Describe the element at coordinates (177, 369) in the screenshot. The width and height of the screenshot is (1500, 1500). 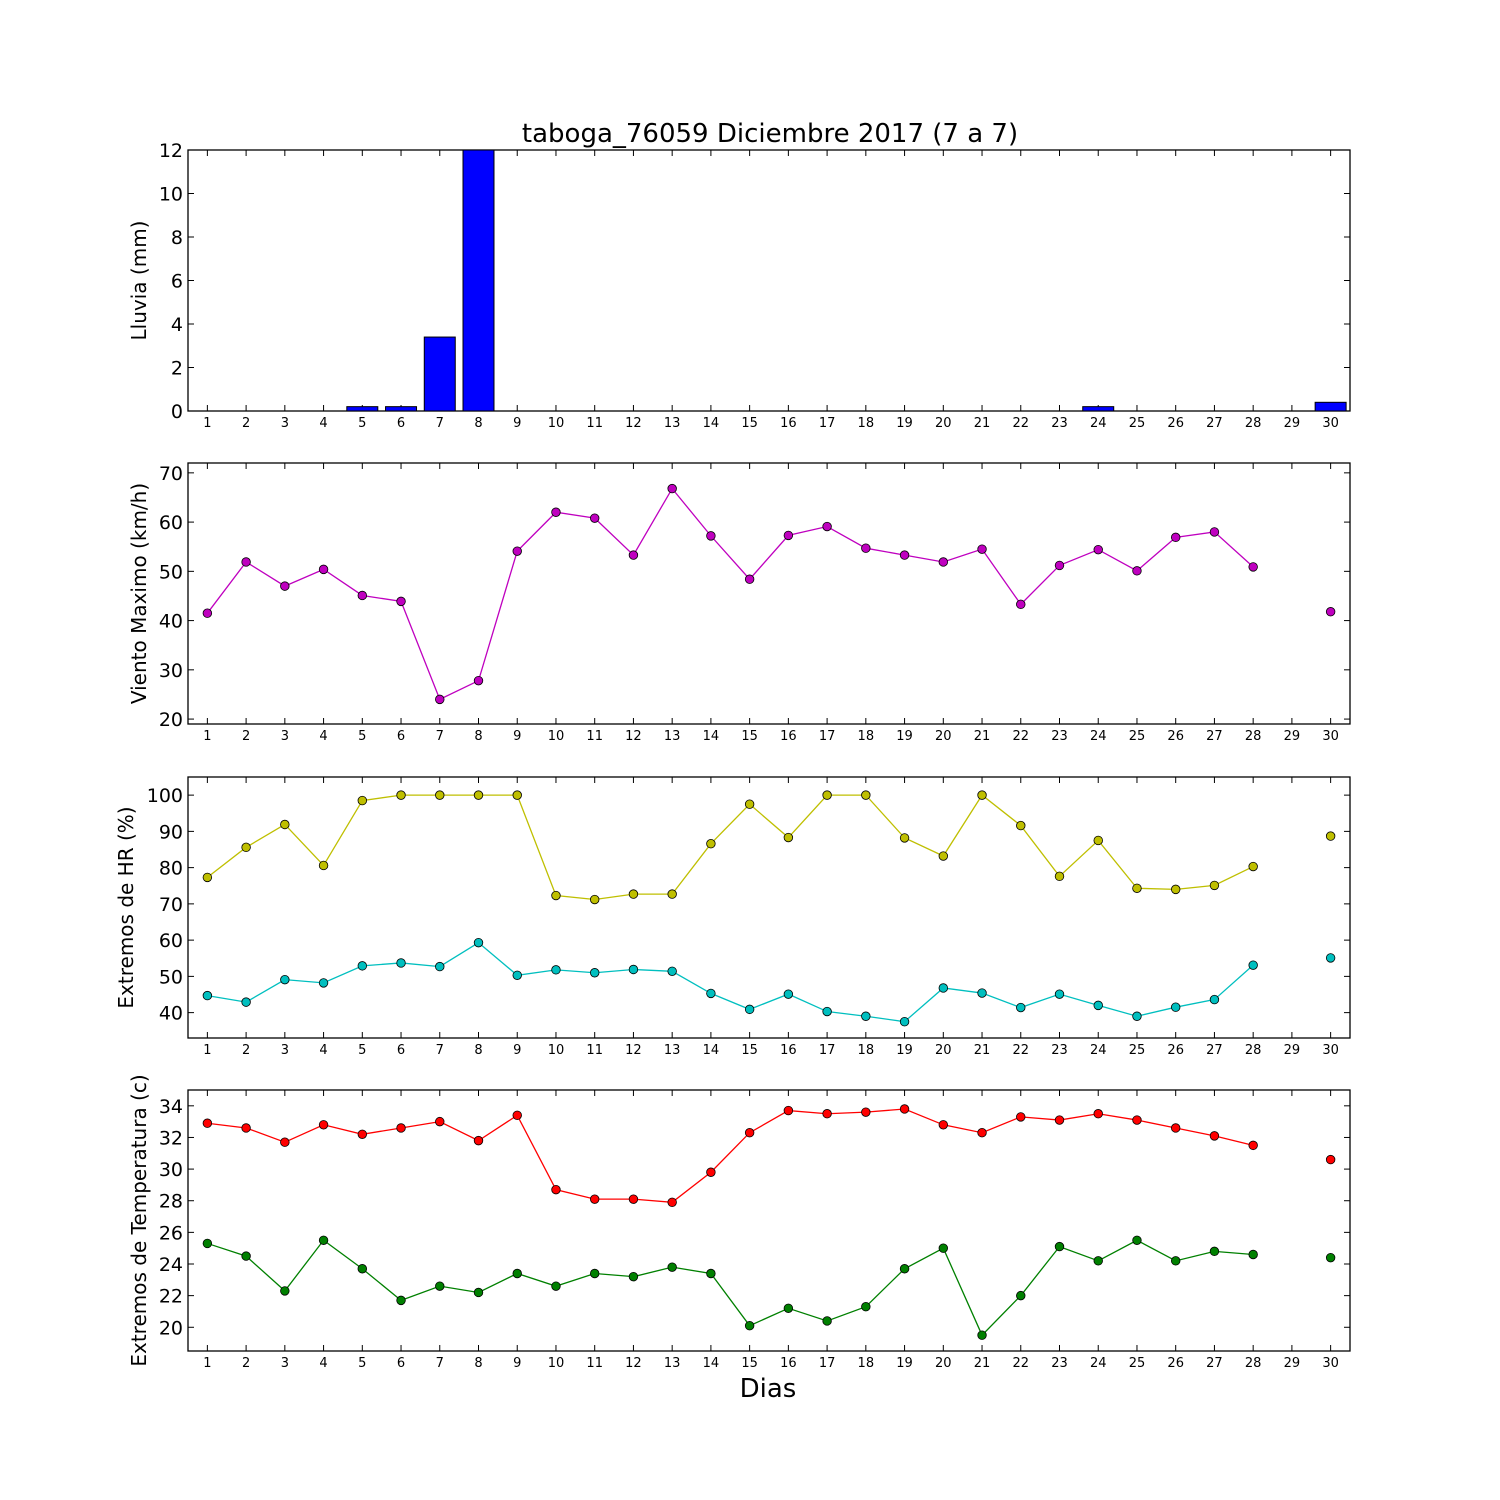
I see `y-tick-label: 2` at that location.